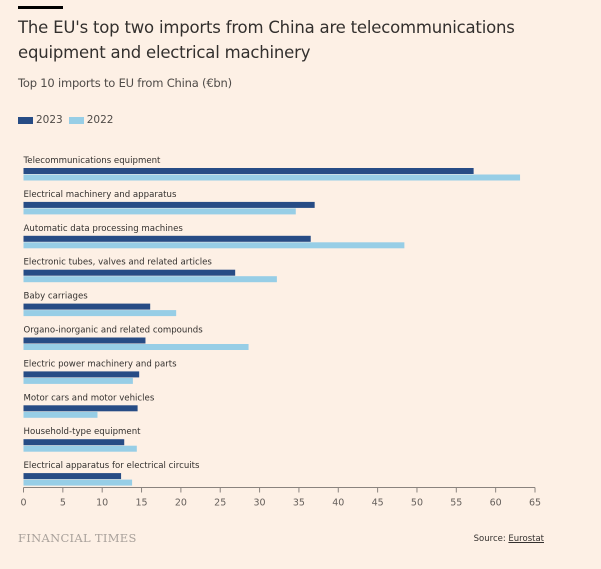  Describe the element at coordinates (220, 503) in the screenshot. I see `x-tick-label: 25` at that location.